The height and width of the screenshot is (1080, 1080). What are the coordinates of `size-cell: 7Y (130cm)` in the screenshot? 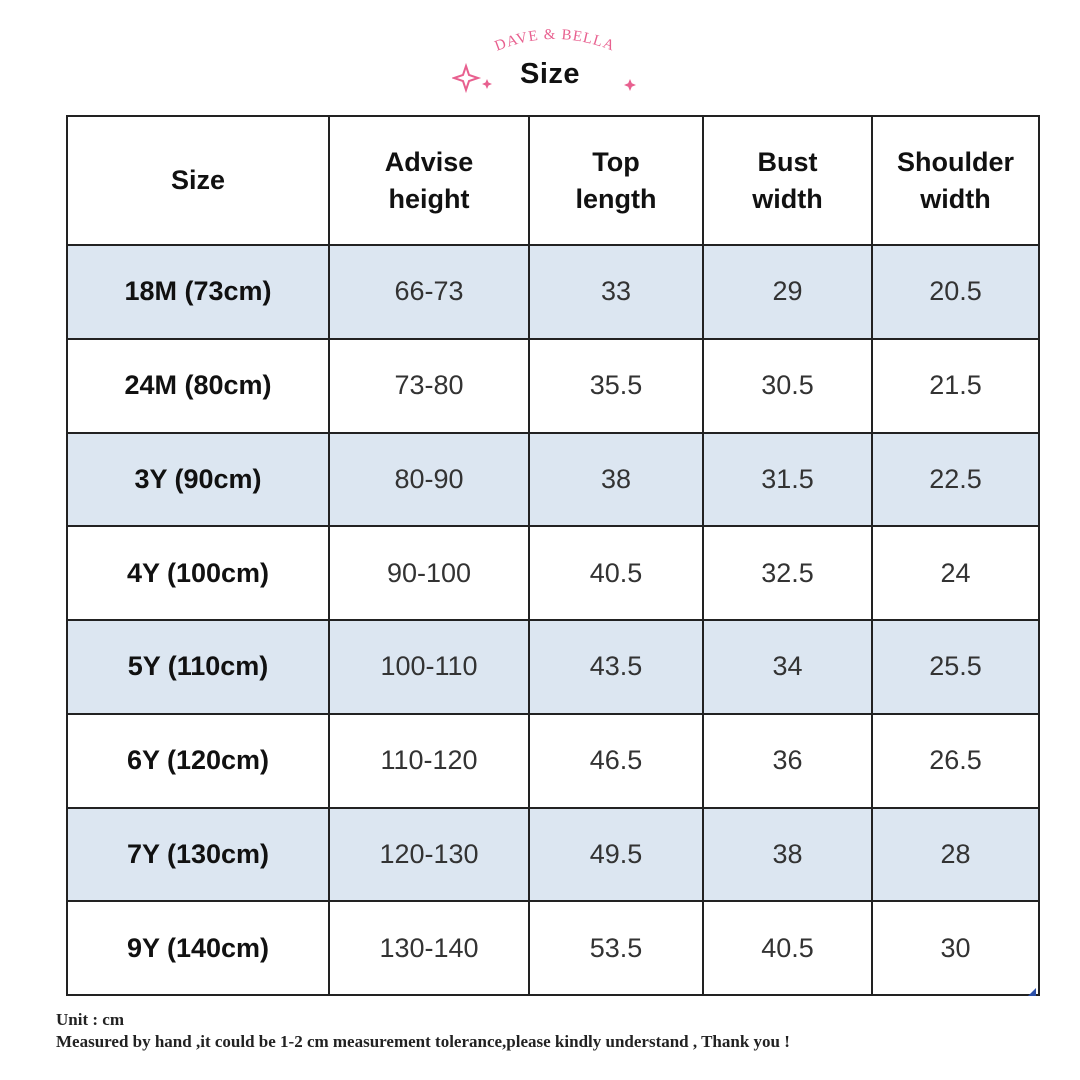 It's located at (198, 854).